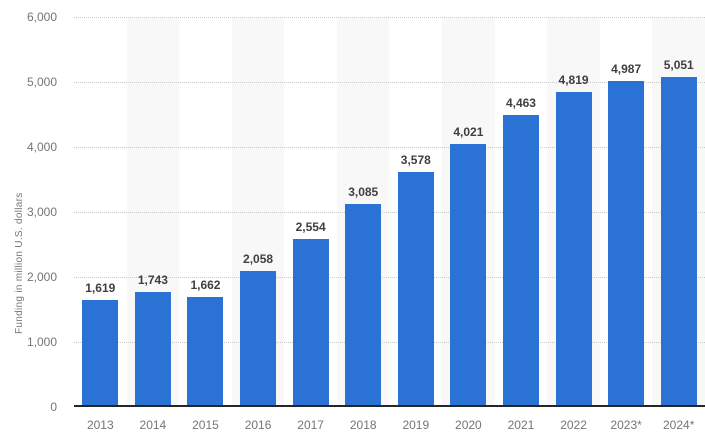 The height and width of the screenshot is (442, 705). Describe the element at coordinates (416, 425) in the screenshot. I see `x-tick-2019: 2019` at that location.